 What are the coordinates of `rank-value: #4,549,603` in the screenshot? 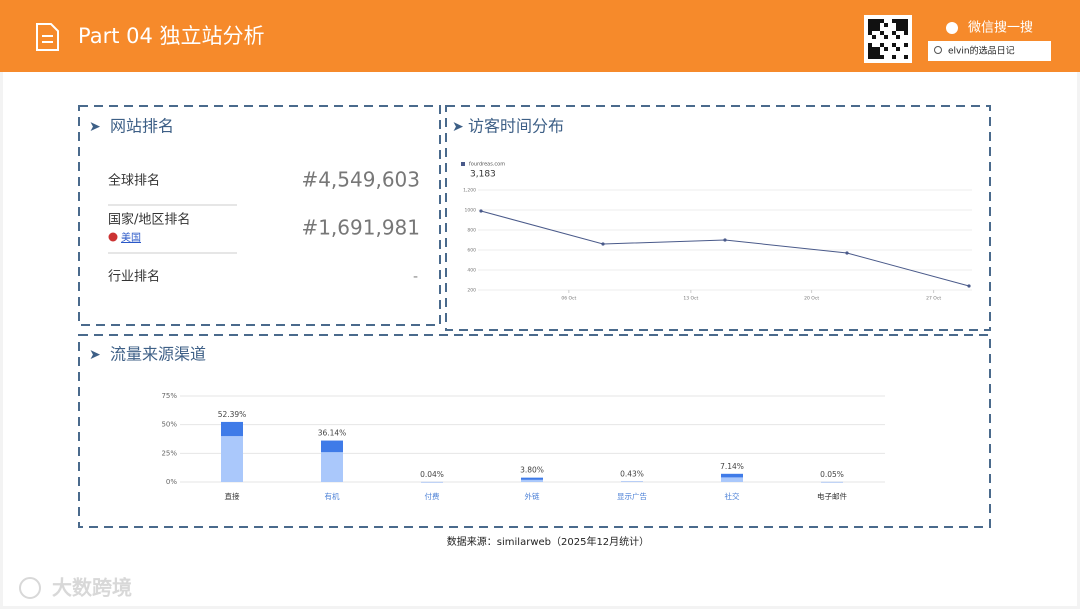 It's located at (360, 180).